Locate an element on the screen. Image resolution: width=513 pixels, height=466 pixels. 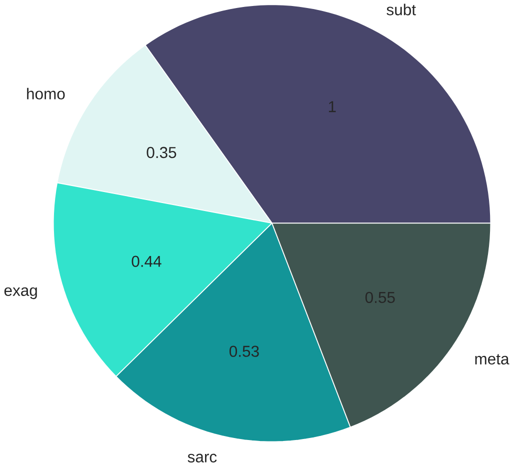
data-label: 0.35 is located at coordinates (161, 152).